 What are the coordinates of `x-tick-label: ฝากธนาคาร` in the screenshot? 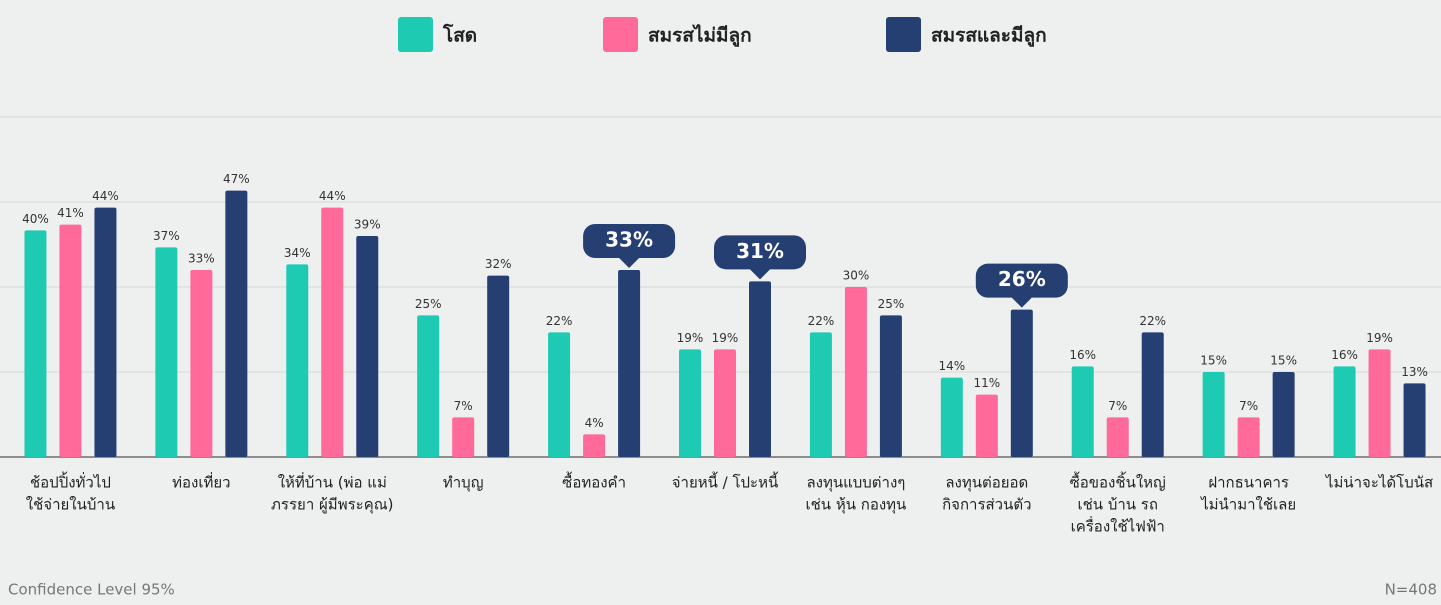 It's located at (1248, 483).